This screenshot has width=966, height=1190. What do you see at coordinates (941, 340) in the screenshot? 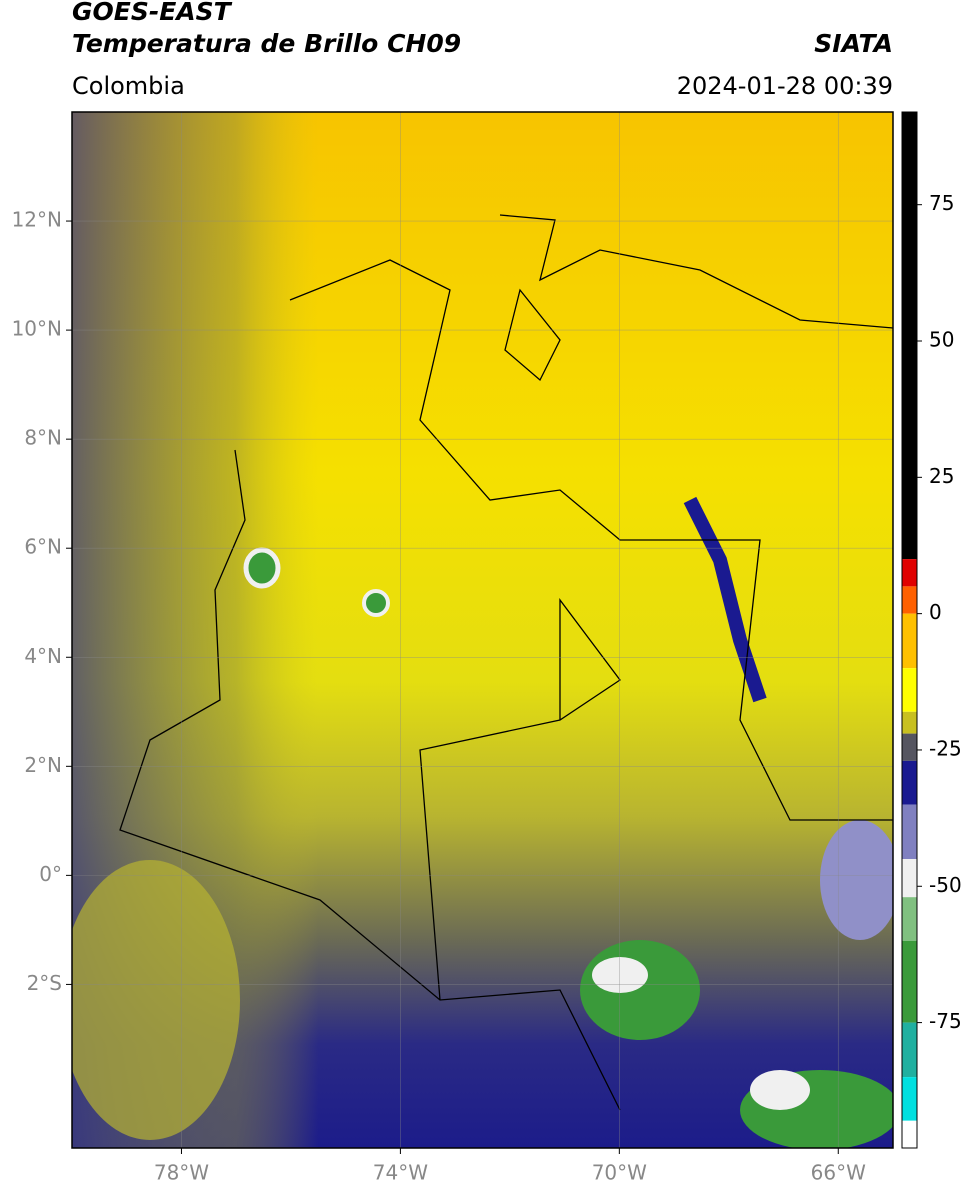
I see `colorbar-tick-label: 50` at bounding box center [941, 340].